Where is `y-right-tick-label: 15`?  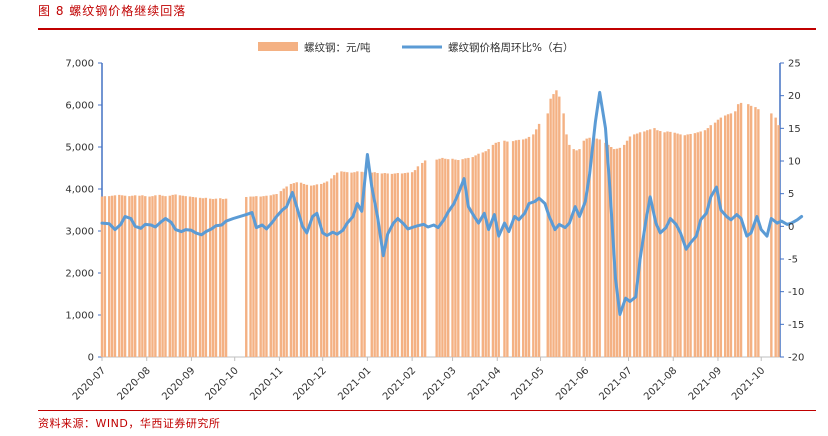
y-right-tick-label: 15 is located at coordinates (794, 129).